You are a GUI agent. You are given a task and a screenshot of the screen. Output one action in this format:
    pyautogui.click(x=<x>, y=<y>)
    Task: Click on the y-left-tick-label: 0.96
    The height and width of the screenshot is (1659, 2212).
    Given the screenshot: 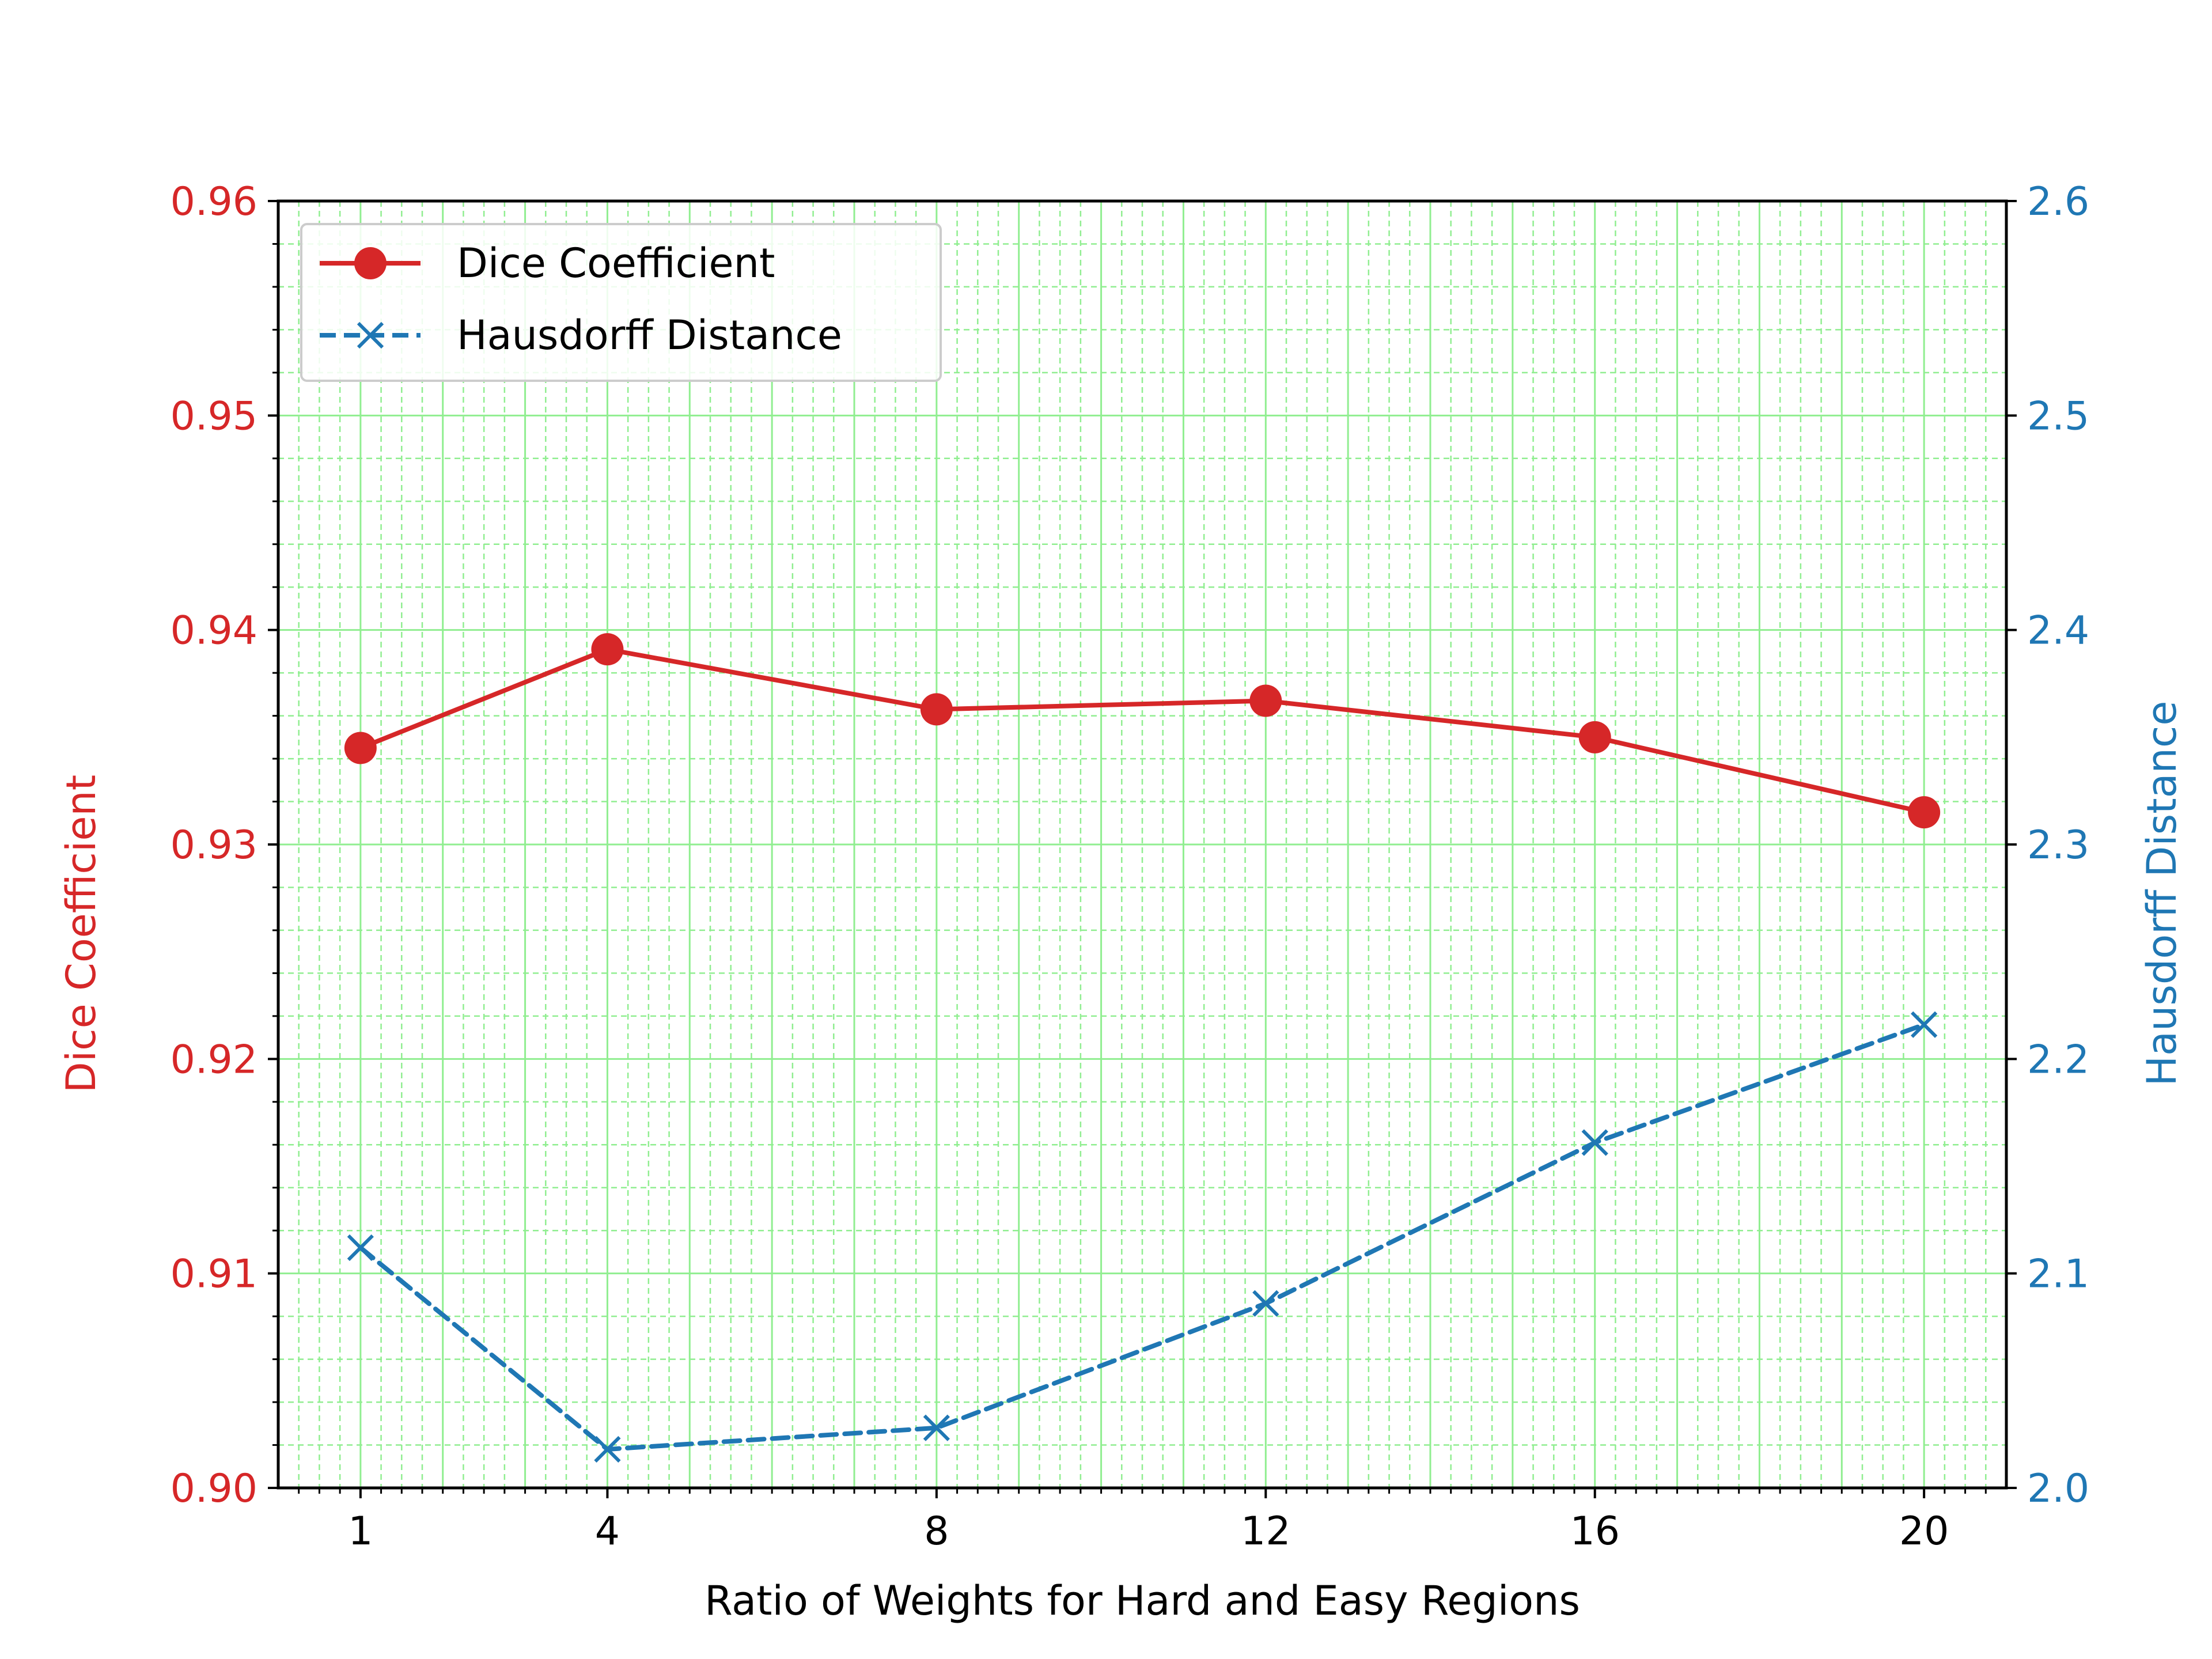 What is the action you would take?
    pyautogui.click(x=214, y=202)
    